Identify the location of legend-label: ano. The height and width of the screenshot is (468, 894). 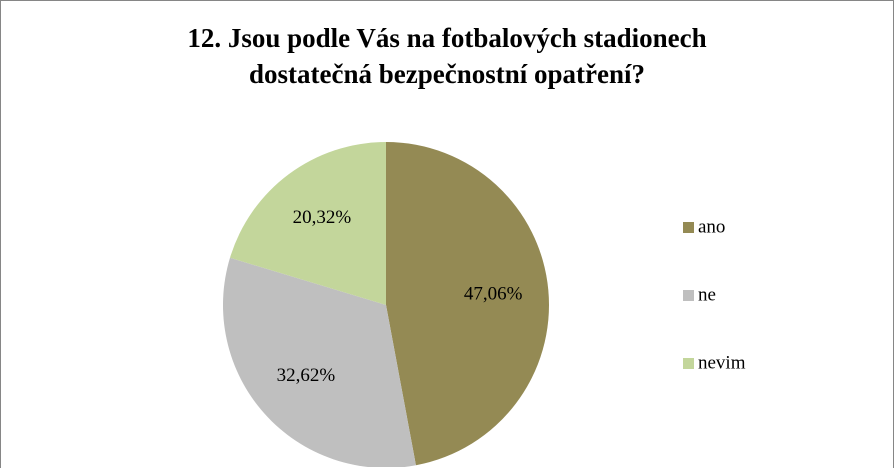
(711, 226).